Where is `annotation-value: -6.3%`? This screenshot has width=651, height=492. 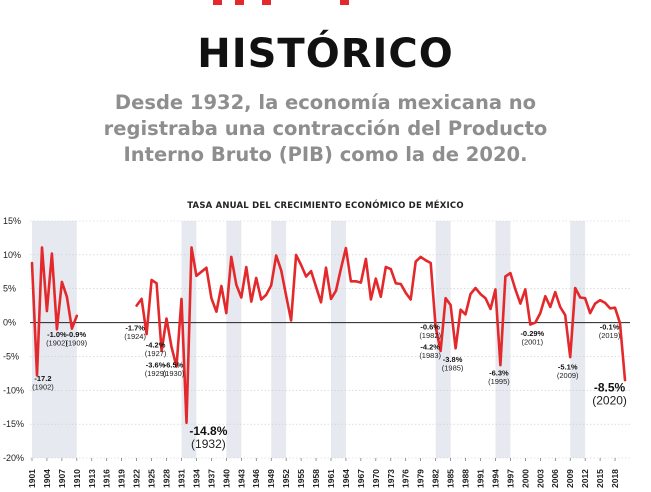
annotation-value: -6.3% is located at coordinates (499, 372).